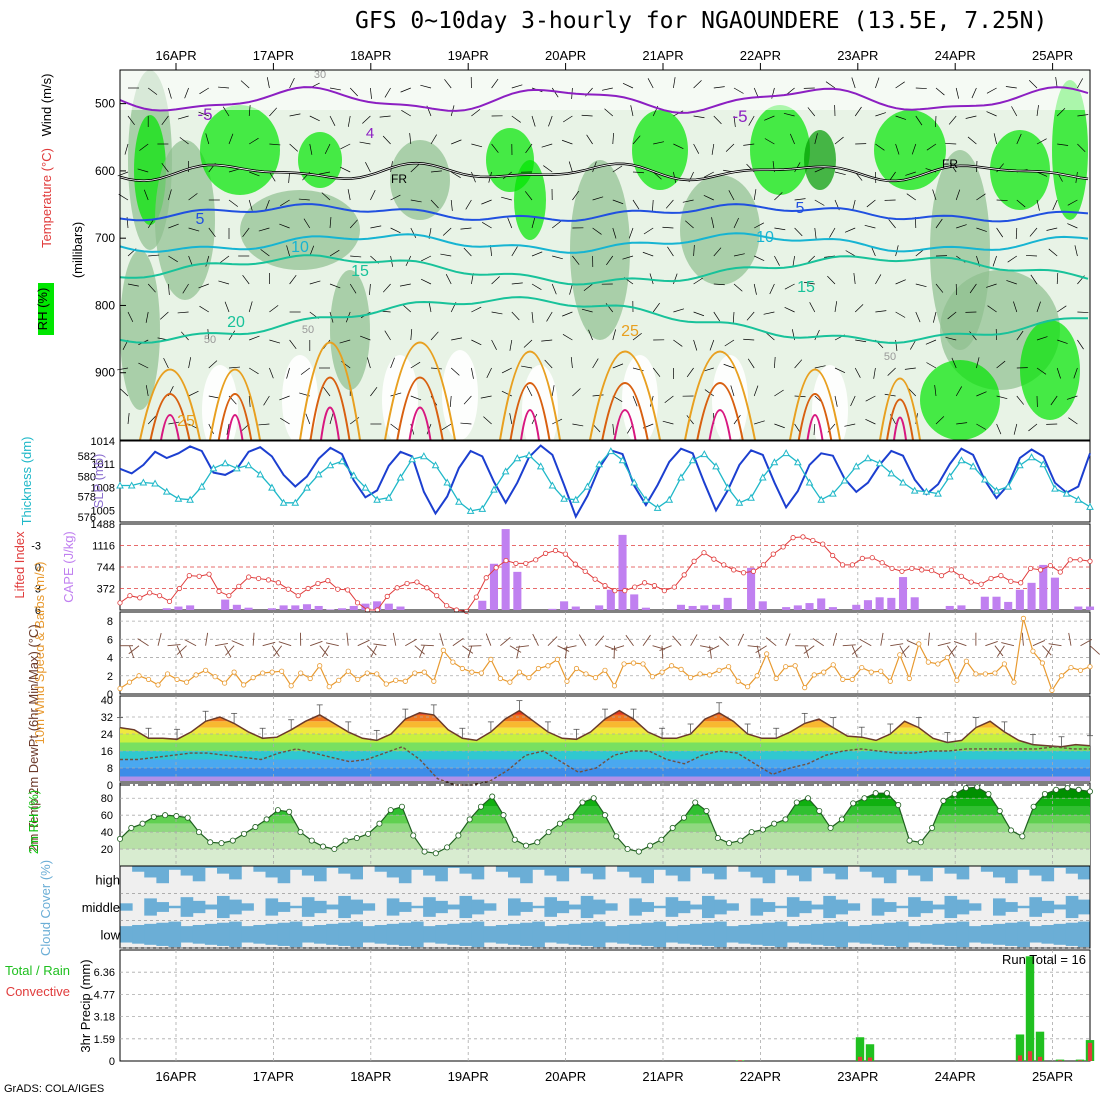 Image resolution: width=1100 pixels, height=1104 pixels. What do you see at coordinates (33, 822) in the screenshot?
I see `rh2m-axis-label: 2m RH (%)` at bounding box center [33, 822].